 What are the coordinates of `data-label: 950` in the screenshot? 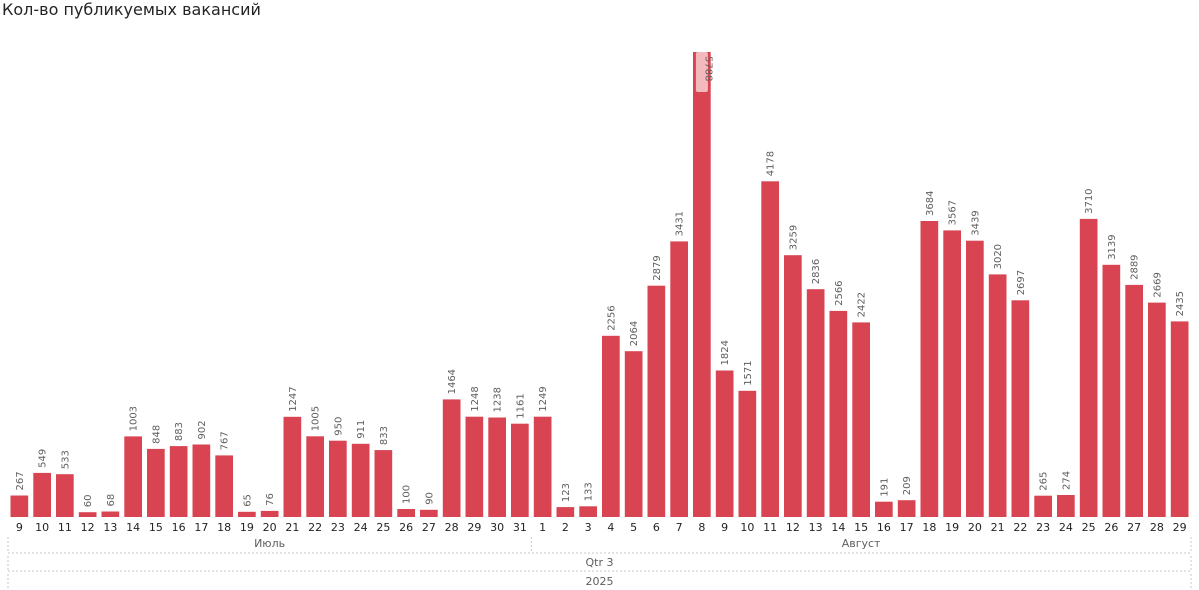 It's located at (338, 426).